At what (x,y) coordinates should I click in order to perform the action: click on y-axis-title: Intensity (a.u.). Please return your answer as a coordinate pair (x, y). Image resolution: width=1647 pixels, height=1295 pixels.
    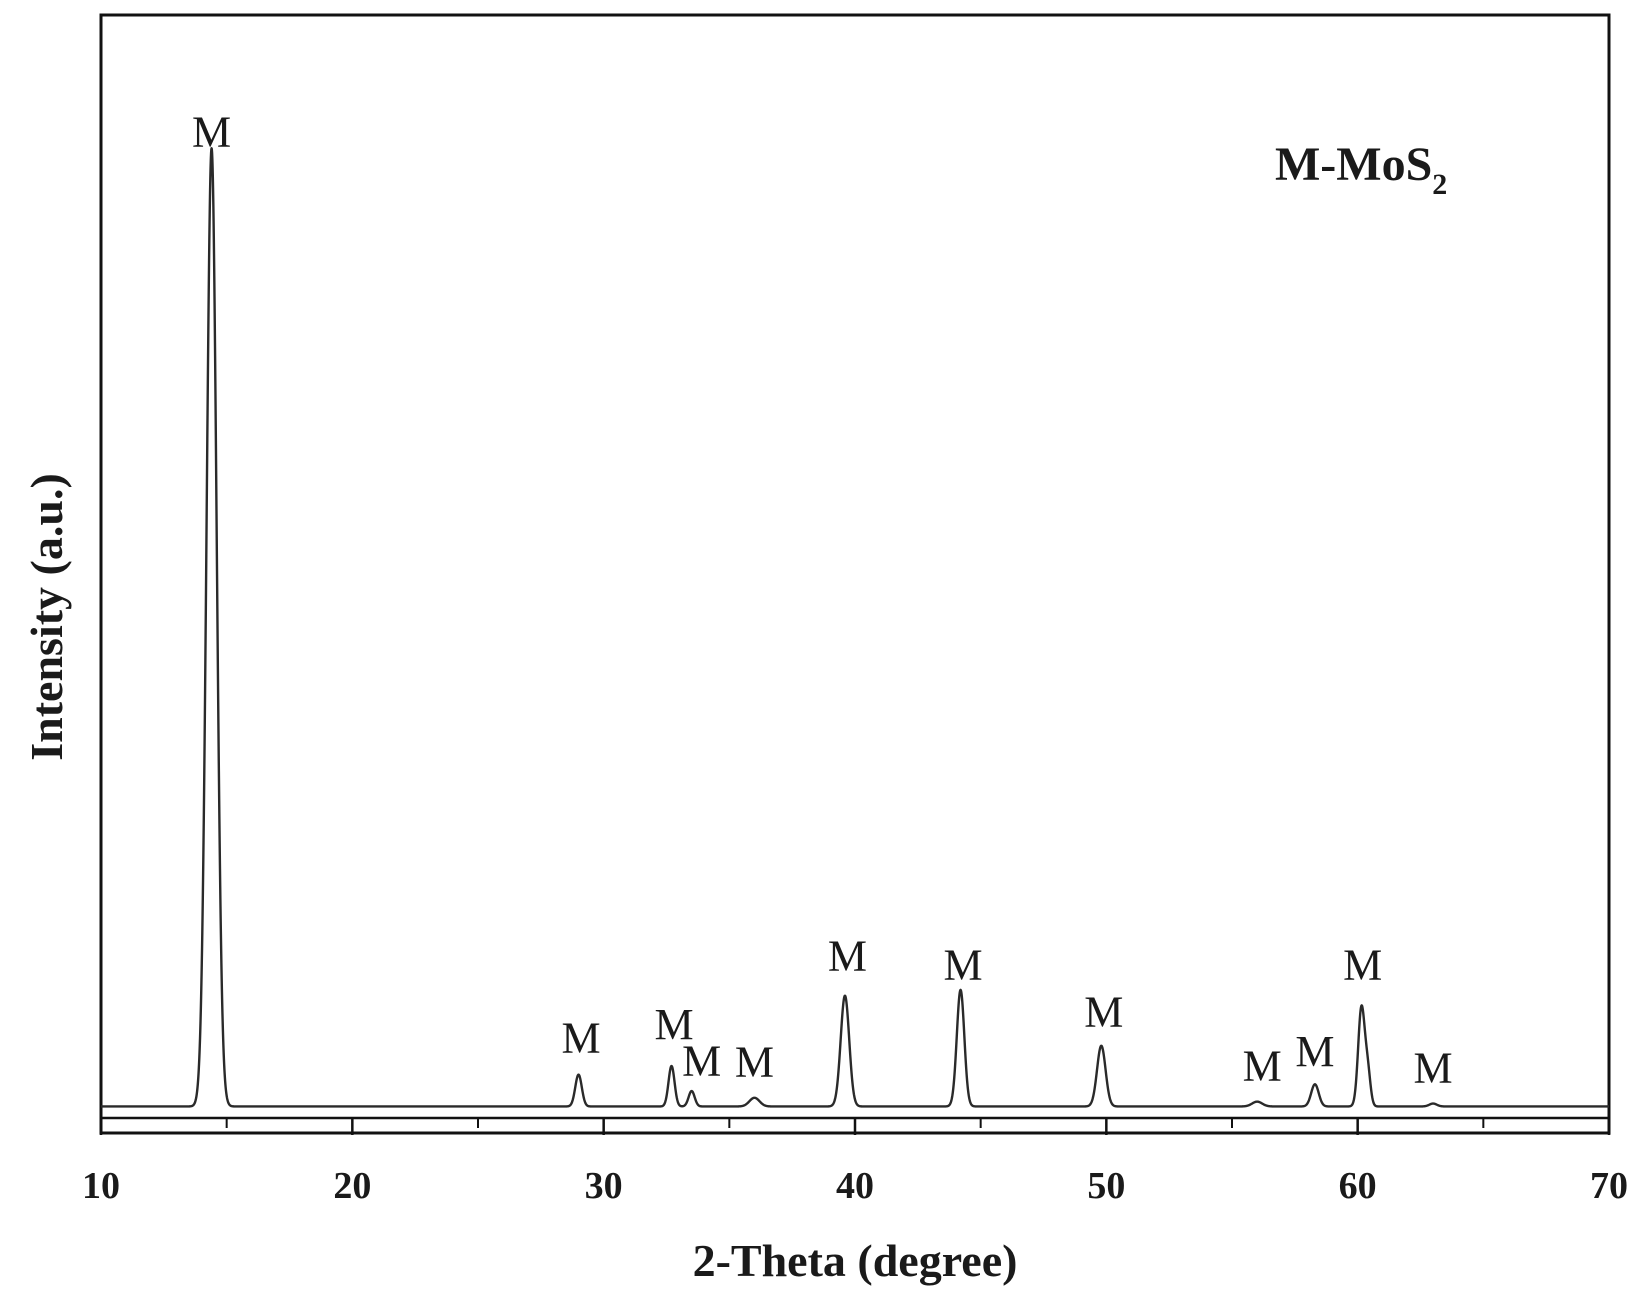
    Looking at the image, I should click on (46, 617).